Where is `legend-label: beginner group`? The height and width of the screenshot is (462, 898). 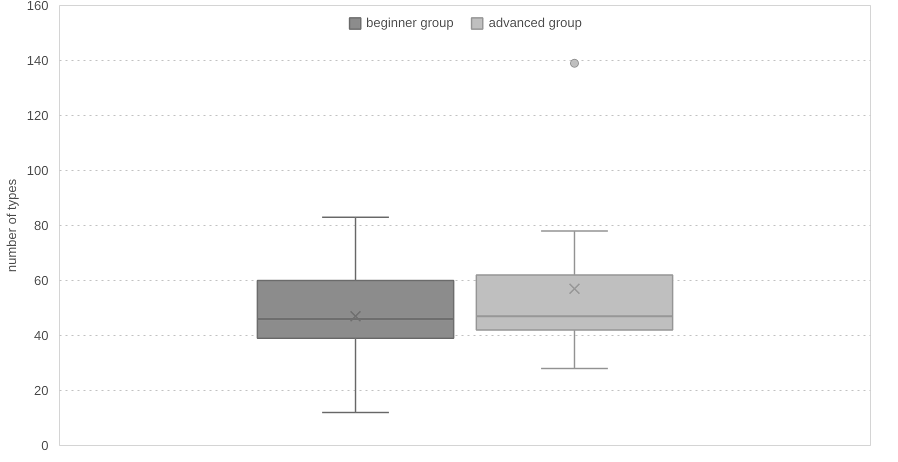
legend-label: beginner group is located at coordinates (410, 22).